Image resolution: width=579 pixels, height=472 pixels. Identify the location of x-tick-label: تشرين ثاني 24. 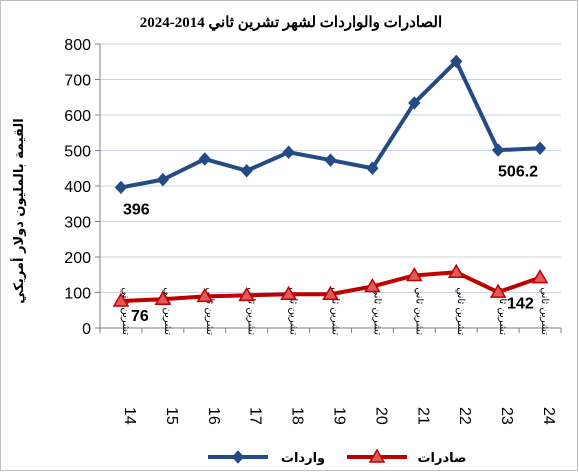
(548, 356).